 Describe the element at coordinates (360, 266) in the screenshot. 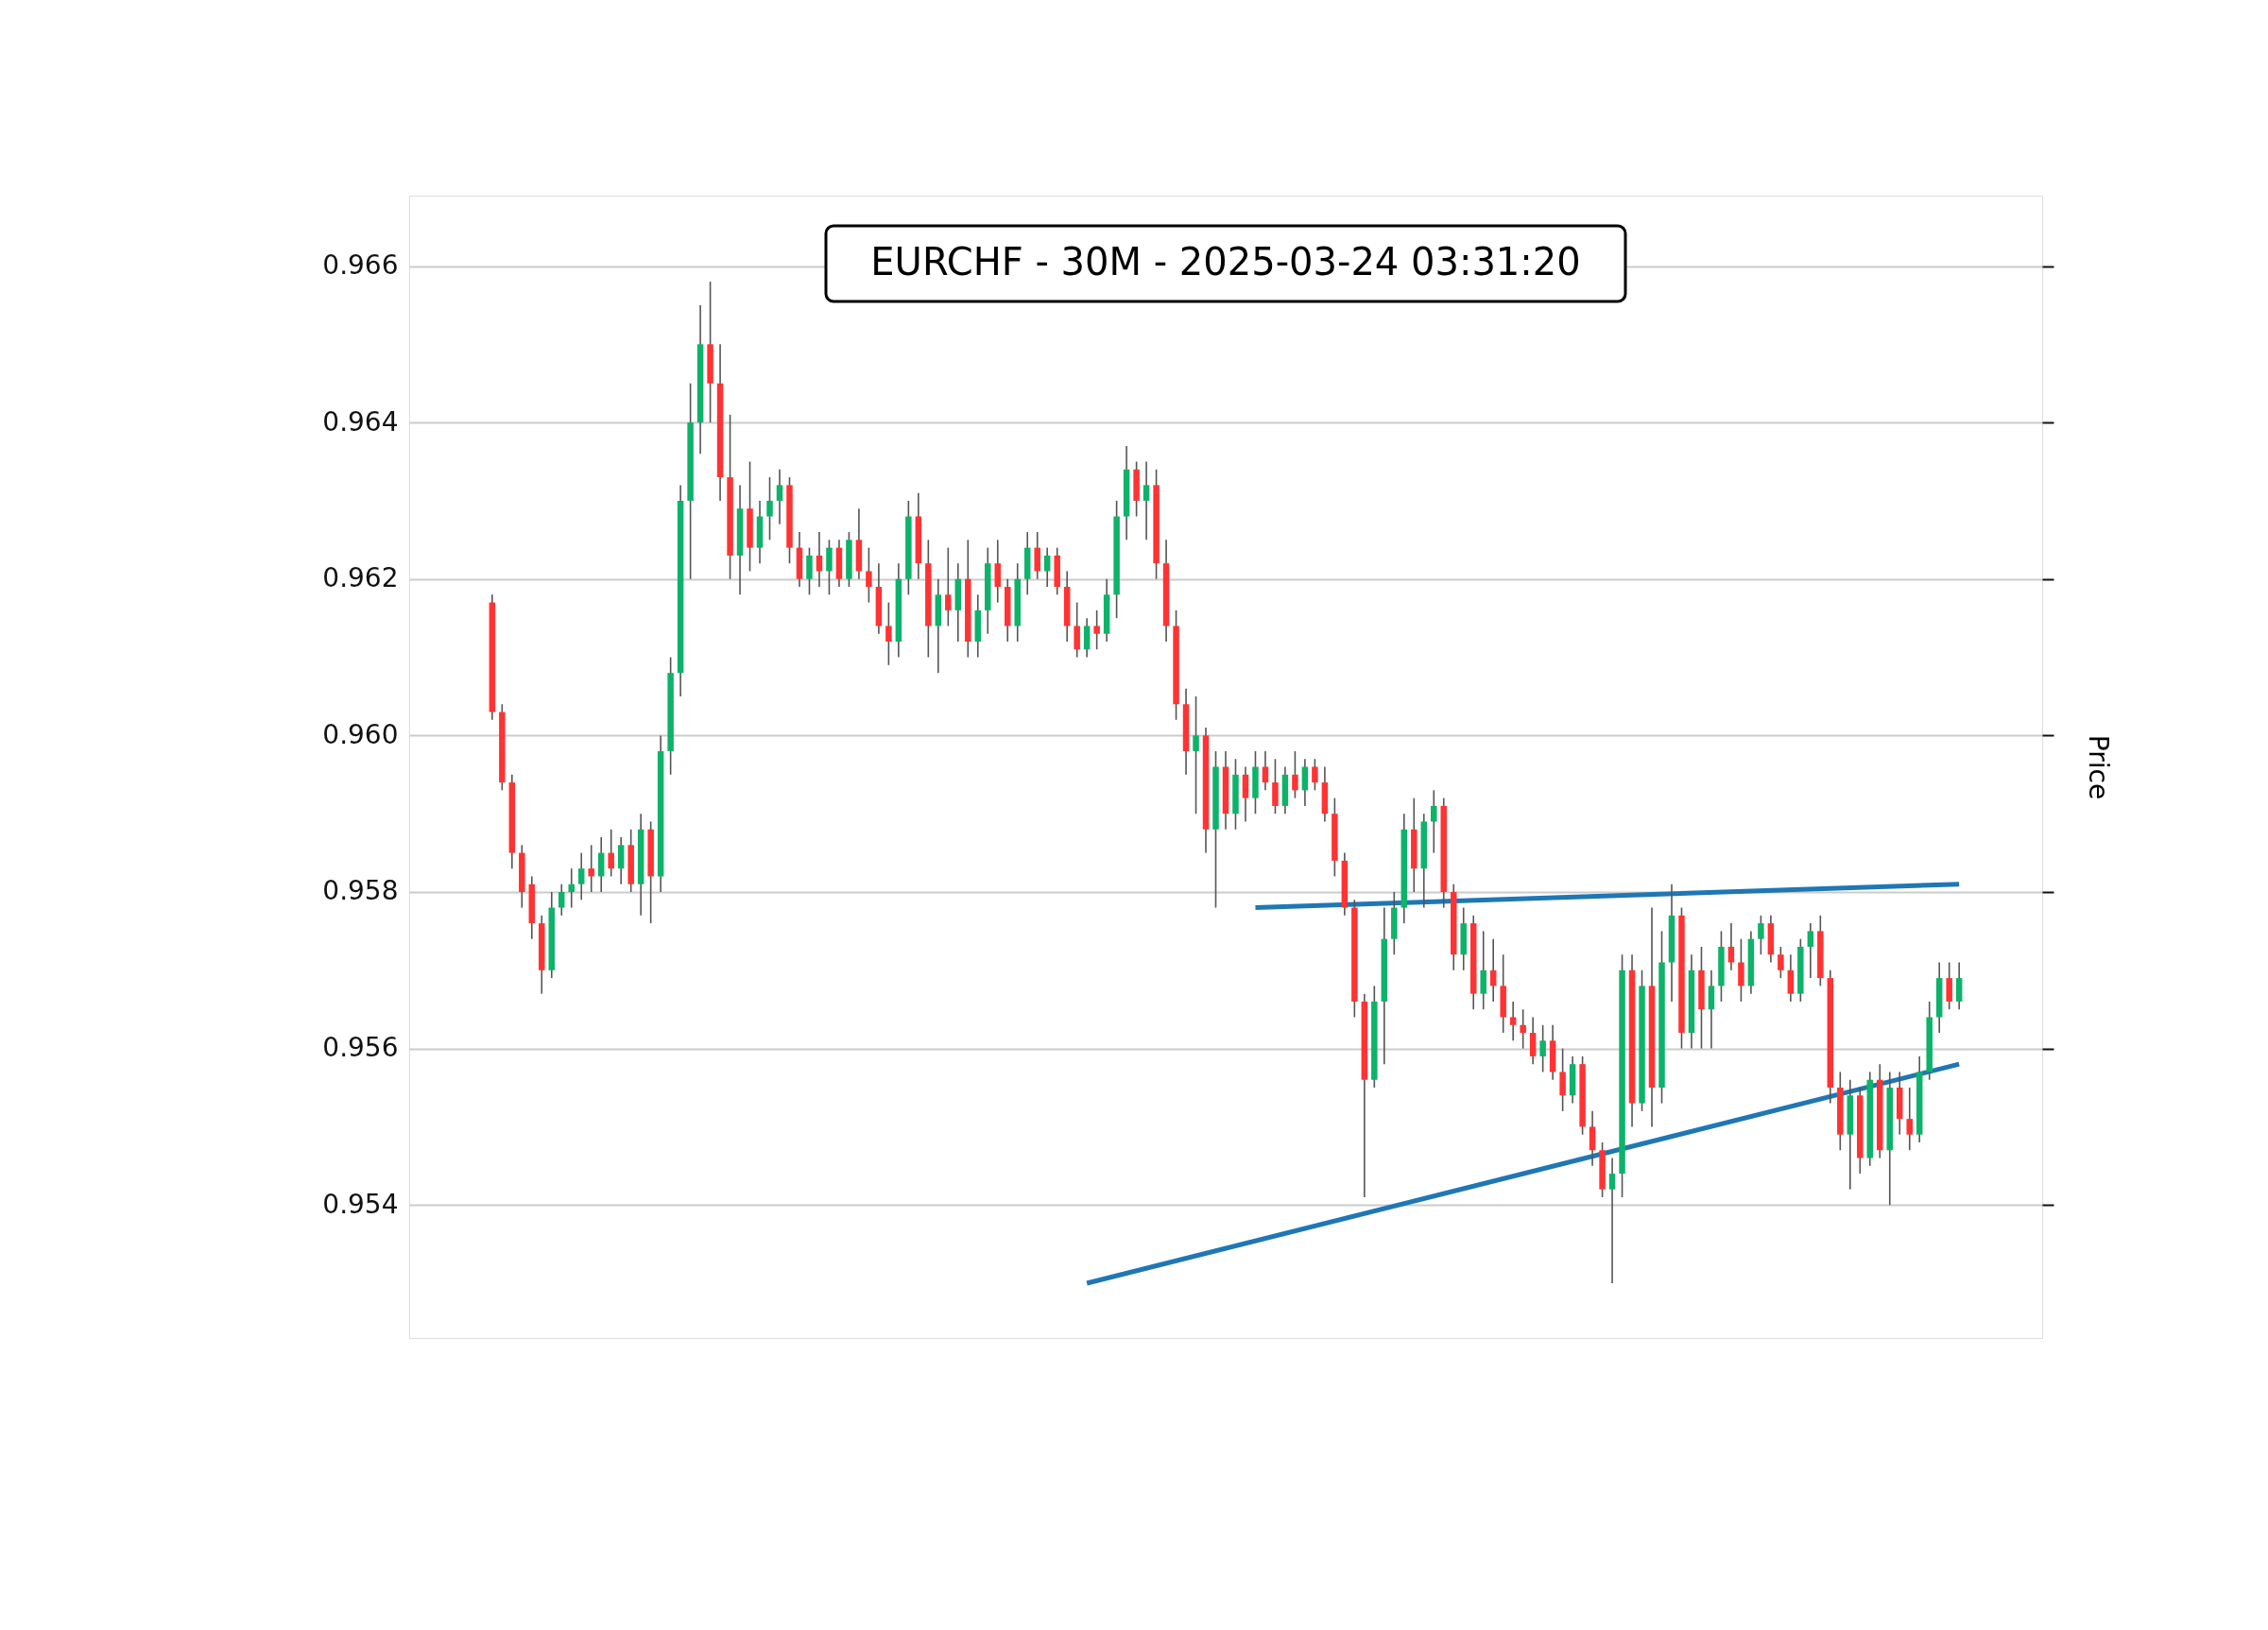

I see `y-tick-label: 0.966` at that location.